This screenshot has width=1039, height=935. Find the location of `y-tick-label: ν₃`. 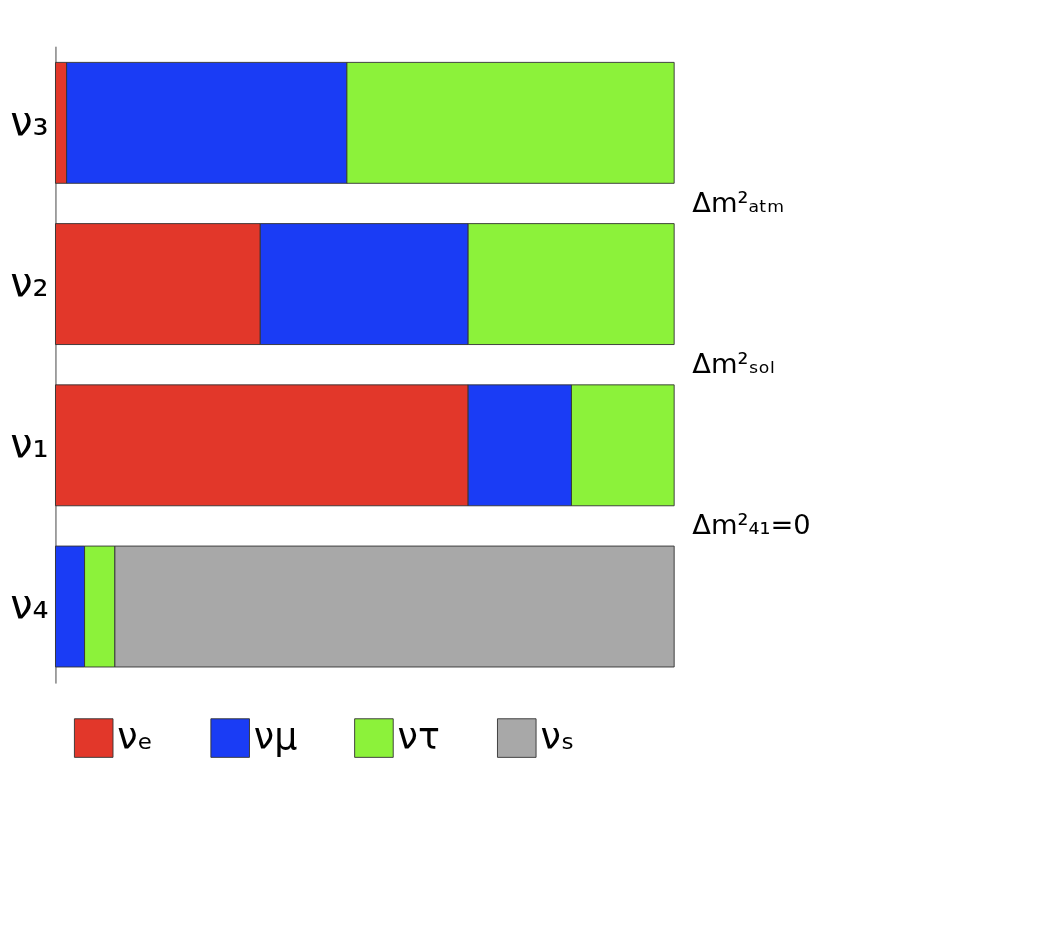

y-tick-label: ν₃ is located at coordinates (29, 120).